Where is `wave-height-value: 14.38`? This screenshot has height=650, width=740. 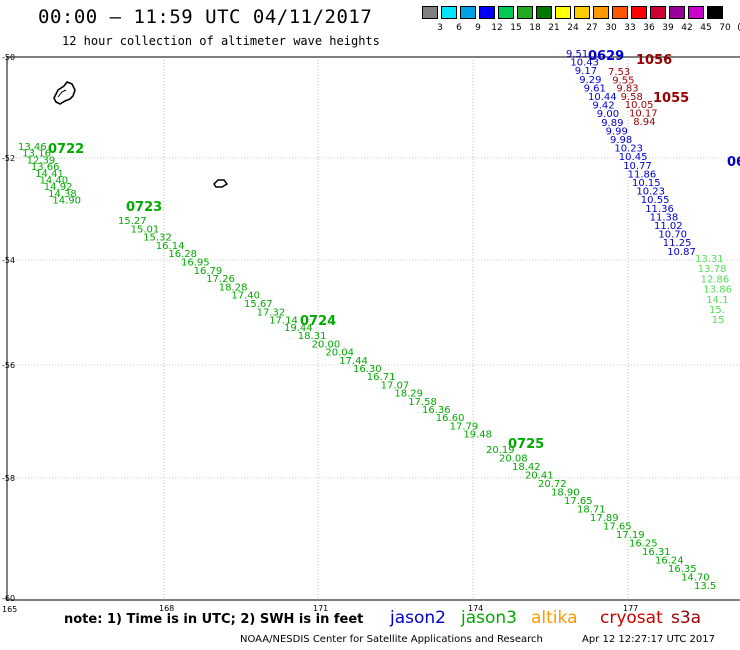 wave-height-value: 14.38 is located at coordinates (62, 194).